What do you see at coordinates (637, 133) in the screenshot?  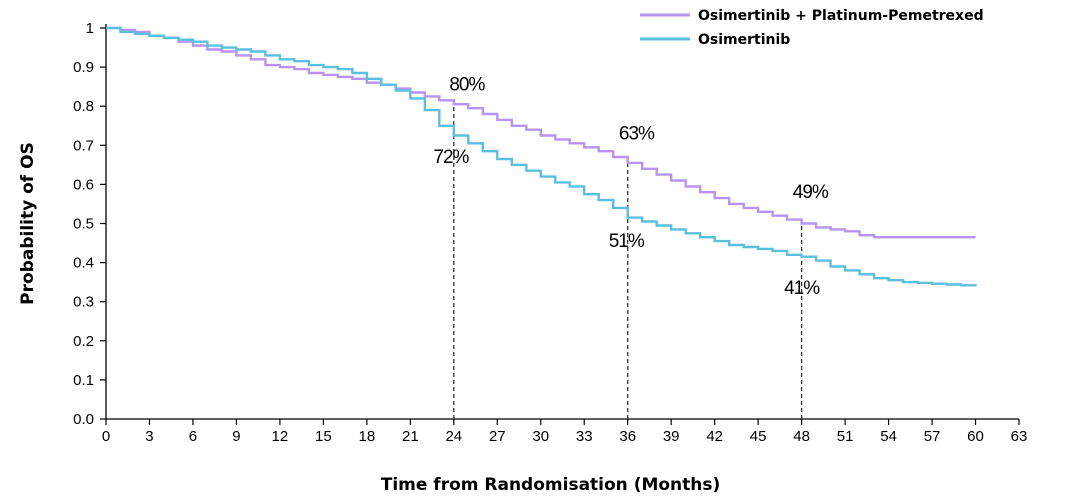 I see `annotation-label: 63%` at bounding box center [637, 133].